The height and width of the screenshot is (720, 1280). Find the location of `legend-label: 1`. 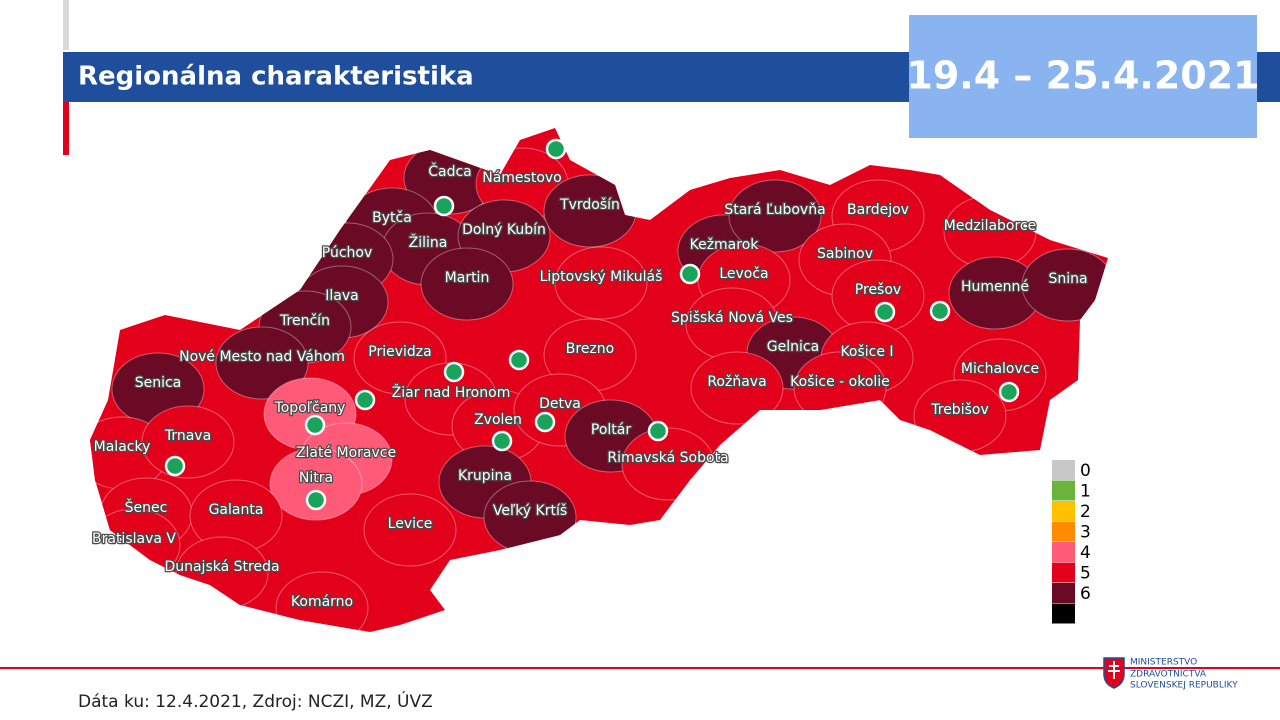

legend-label: 1 is located at coordinates (1085, 492).